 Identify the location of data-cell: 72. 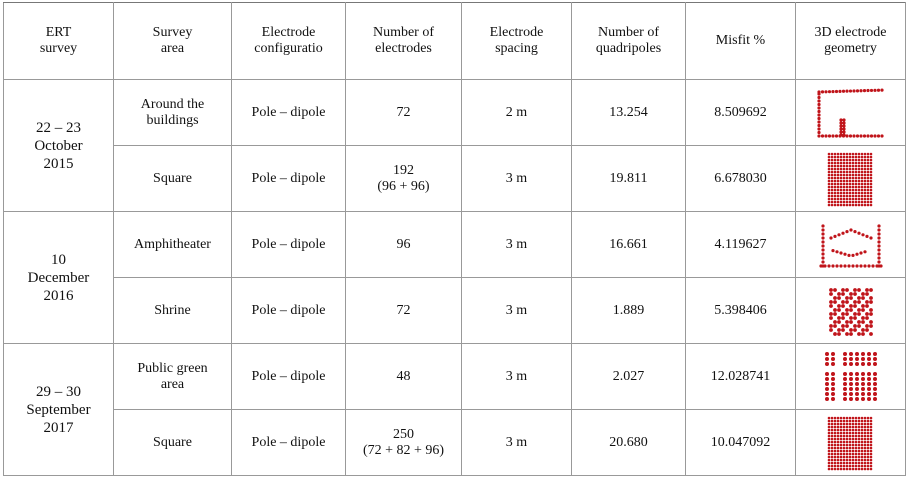
(403, 310).